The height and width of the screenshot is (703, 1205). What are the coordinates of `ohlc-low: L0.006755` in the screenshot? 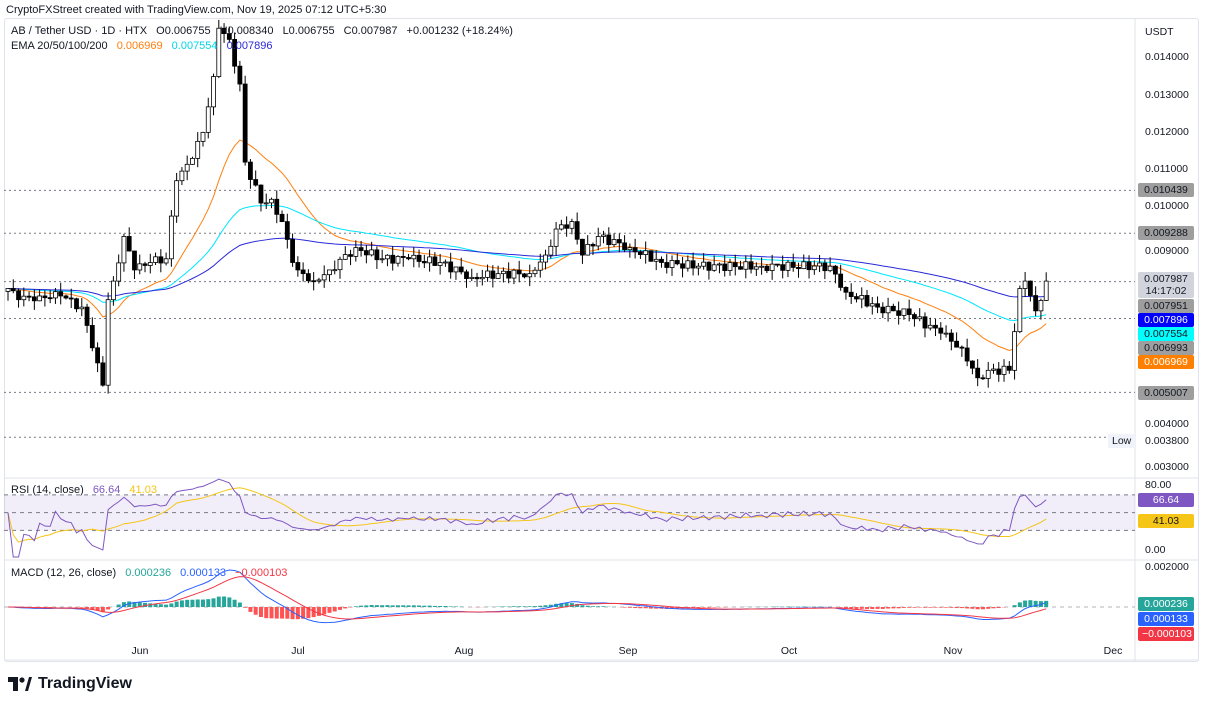 It's located at (308, 31).